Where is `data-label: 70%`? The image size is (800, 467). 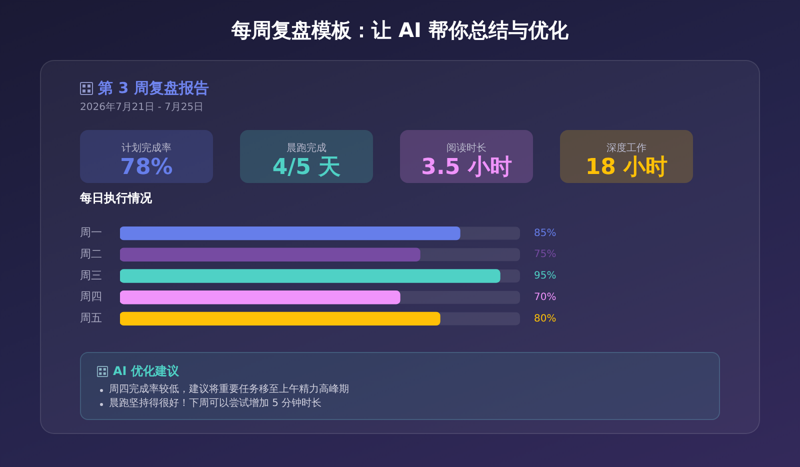 data-label: 70% is located at coordinates (545, 297).